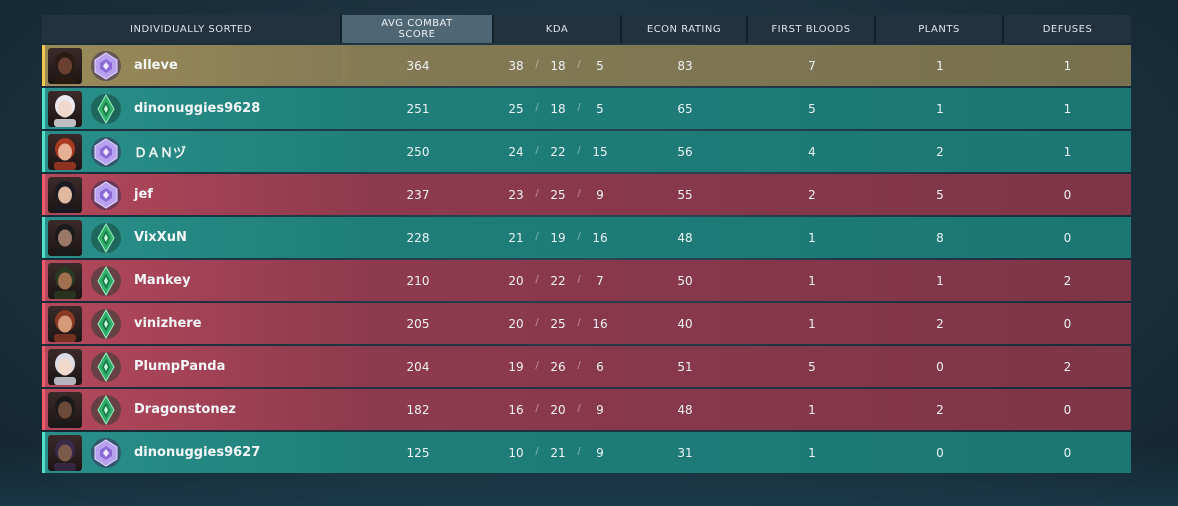  Describe the element at coordinates (558, 194) in the screenshot. I see `deaths-value: 25` at that location.